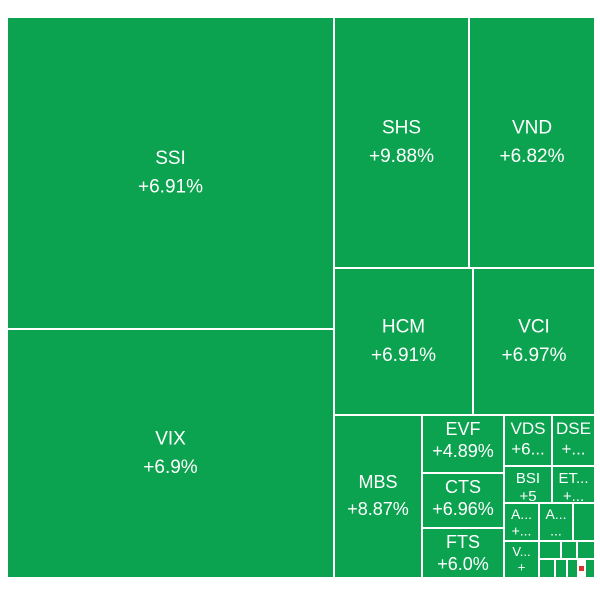  What do you see at coordinates (463, 487) in the screenshot?
I see `tile-name: CTS` at bounding box center [463, 487].